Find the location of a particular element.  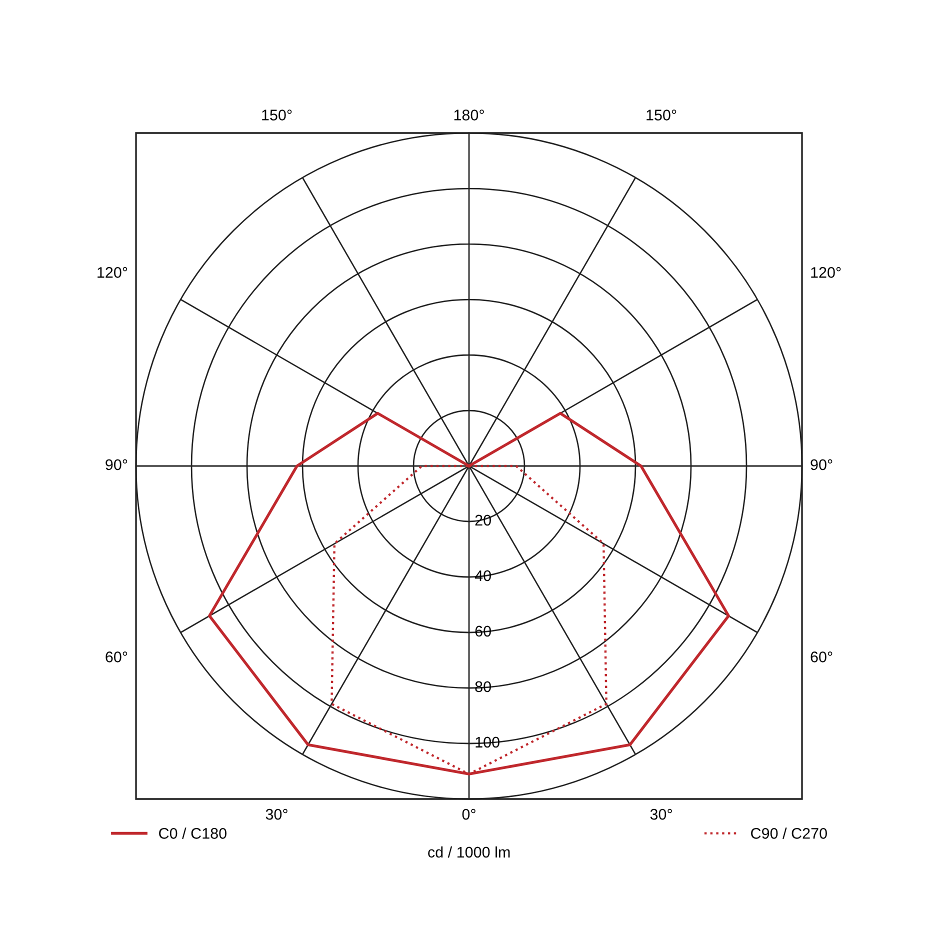

spoke-label: 0° is located at coordinates (469, 814).